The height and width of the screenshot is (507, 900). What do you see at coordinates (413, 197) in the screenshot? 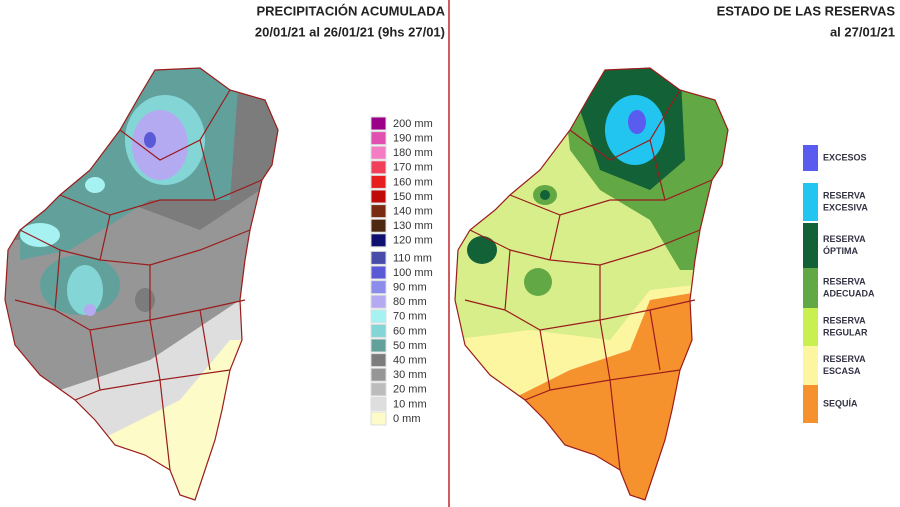
I see `legend-label: 150 mm` at bounding box center [413, 197].